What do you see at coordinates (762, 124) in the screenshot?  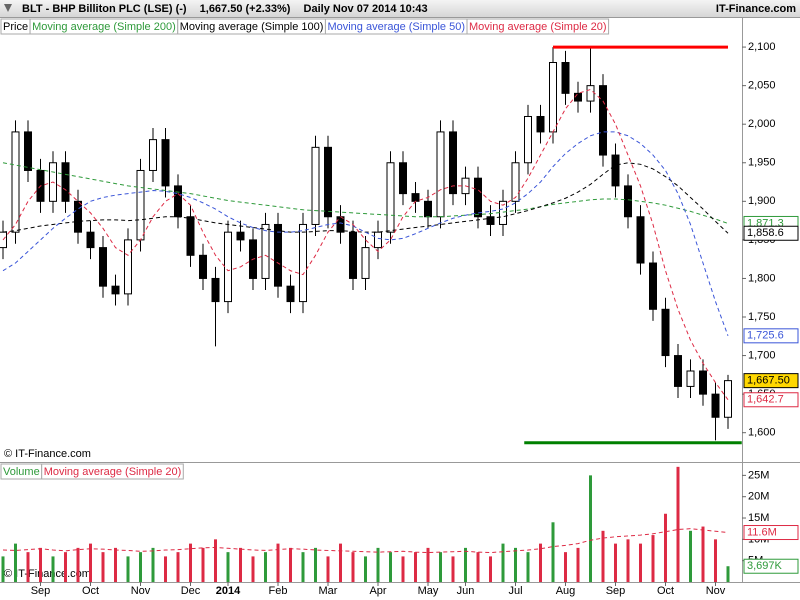 I see `y-tick-label: 2,000` at bounding box center [762, 124].